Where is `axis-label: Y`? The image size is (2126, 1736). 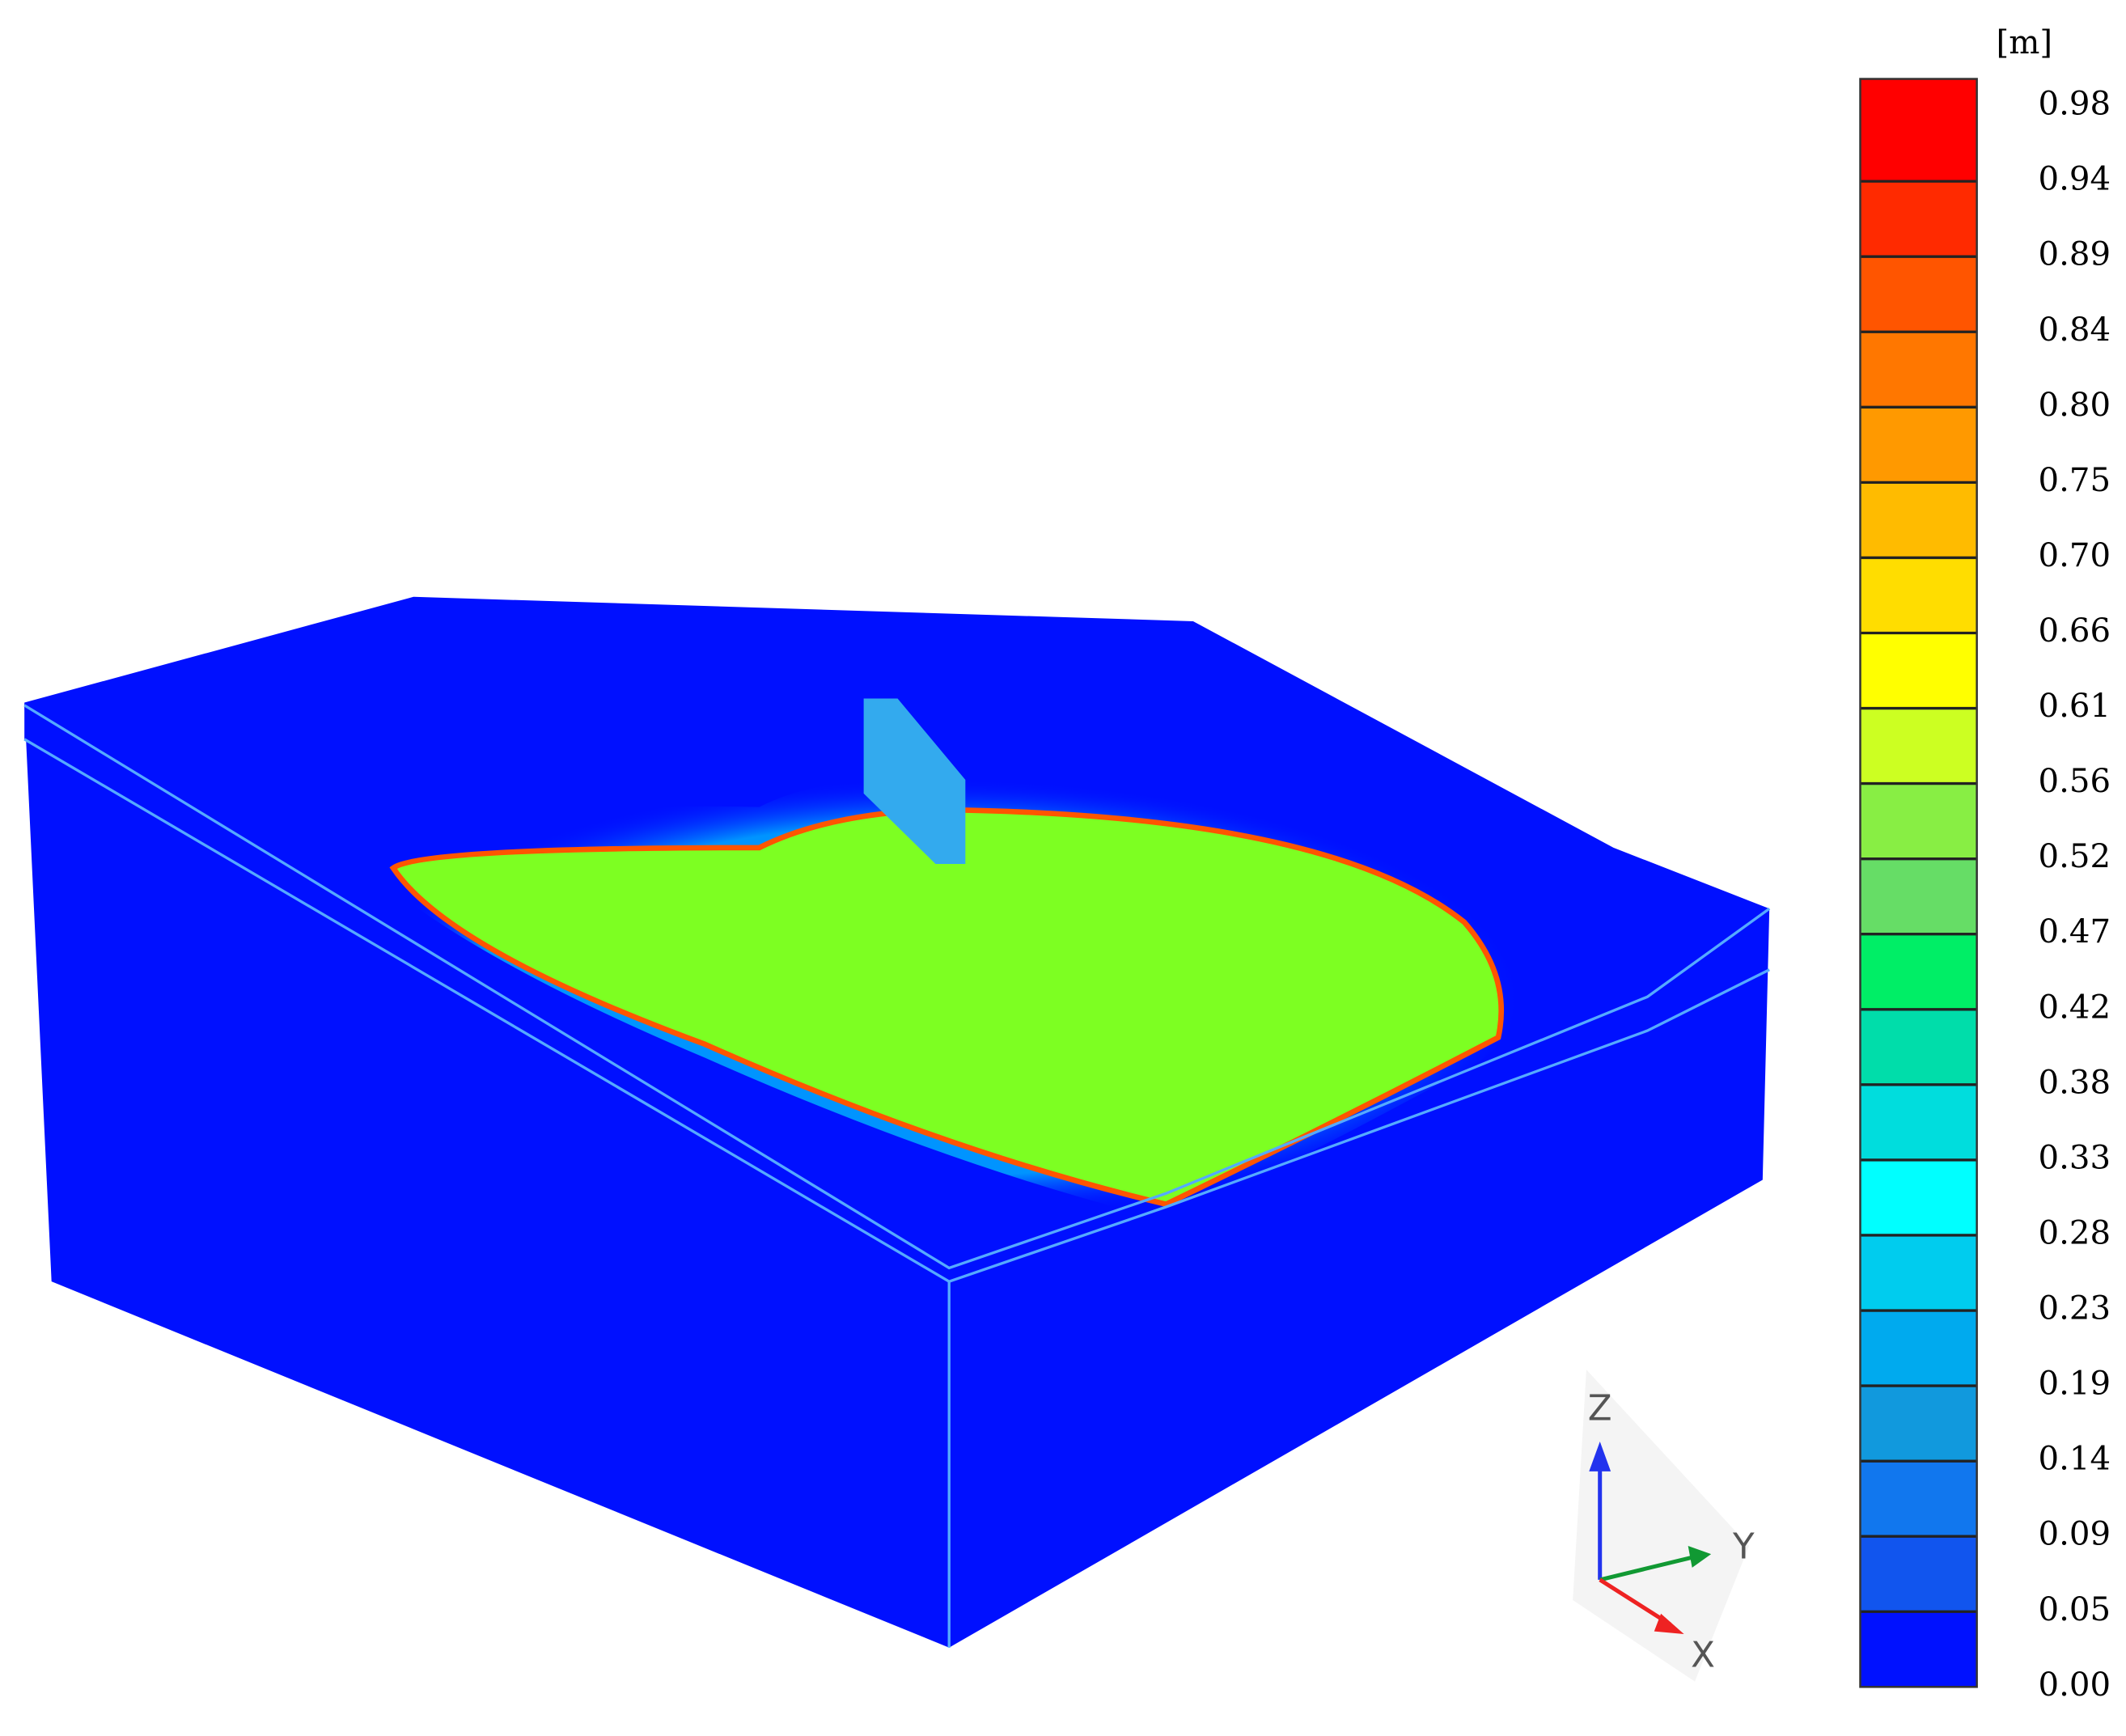
axis-label: Y is located at coordinates (1744, 1546).